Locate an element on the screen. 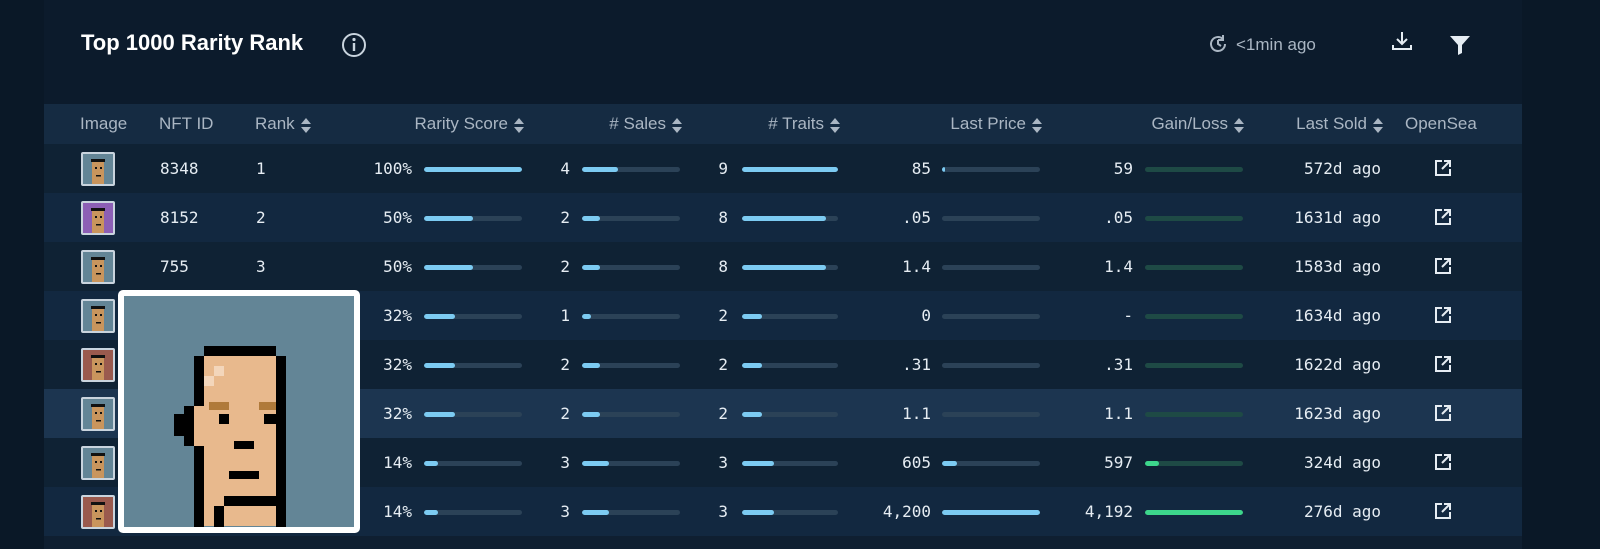 The height and width of the screenshot is (549, 1600). nft-id: 755 is located at coordinates (174, 266).